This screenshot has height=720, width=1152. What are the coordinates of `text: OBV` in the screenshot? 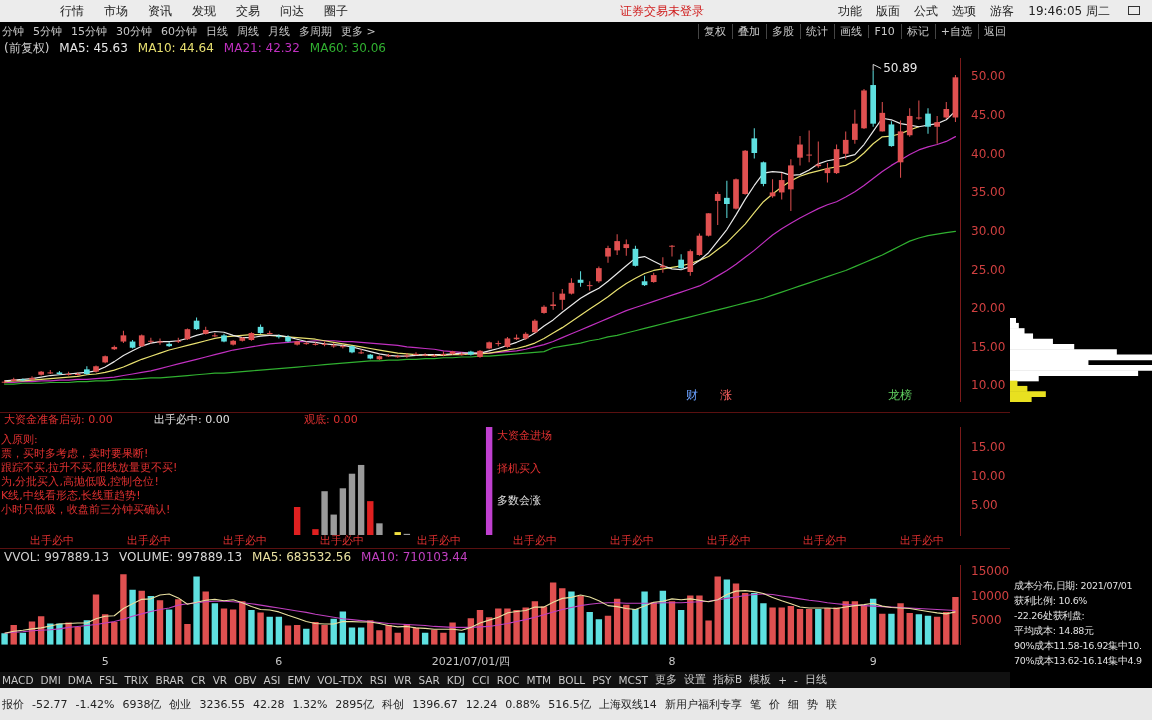 It's located at (245, 680).